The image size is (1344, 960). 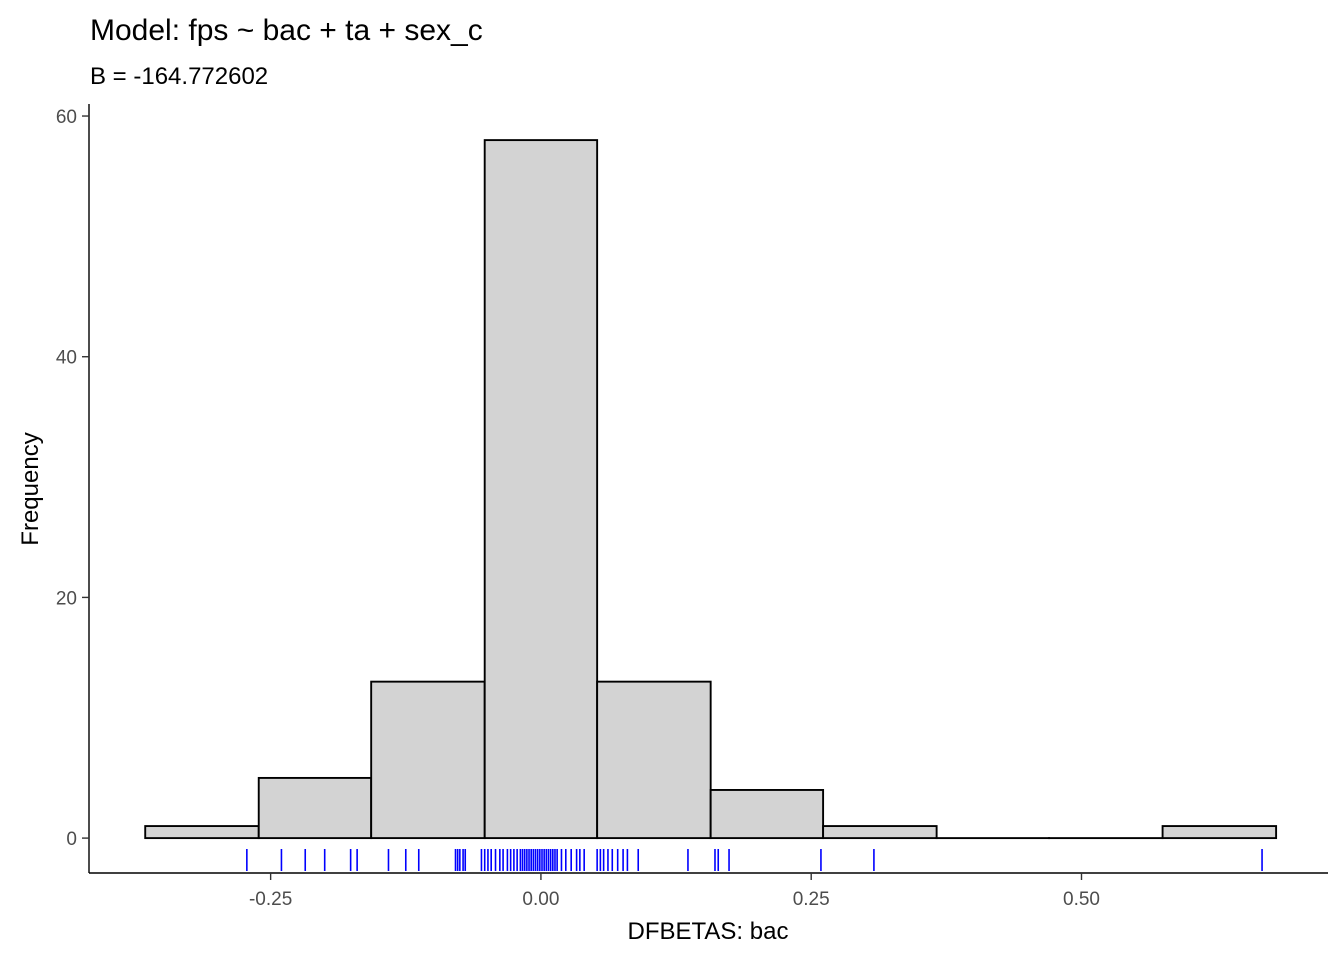 I want to click on chart-title: Model: fps ~ bac + ta + sex_c, so click(x=286, y=30).